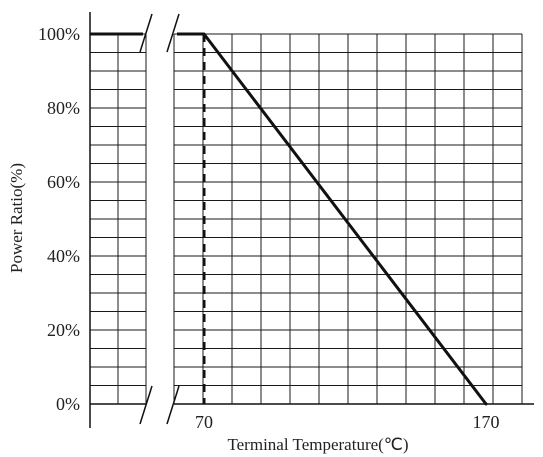 This screenshot has height=457, width=543. What do you see at coordinates (63, 330) in the screenshot?
I see `y-tick-label: 20%` at bounding box center [63, 330].